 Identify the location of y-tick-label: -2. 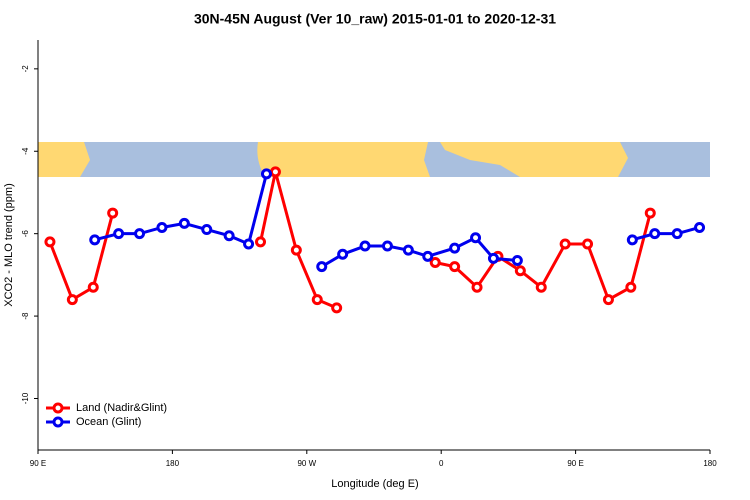
(25, 69).